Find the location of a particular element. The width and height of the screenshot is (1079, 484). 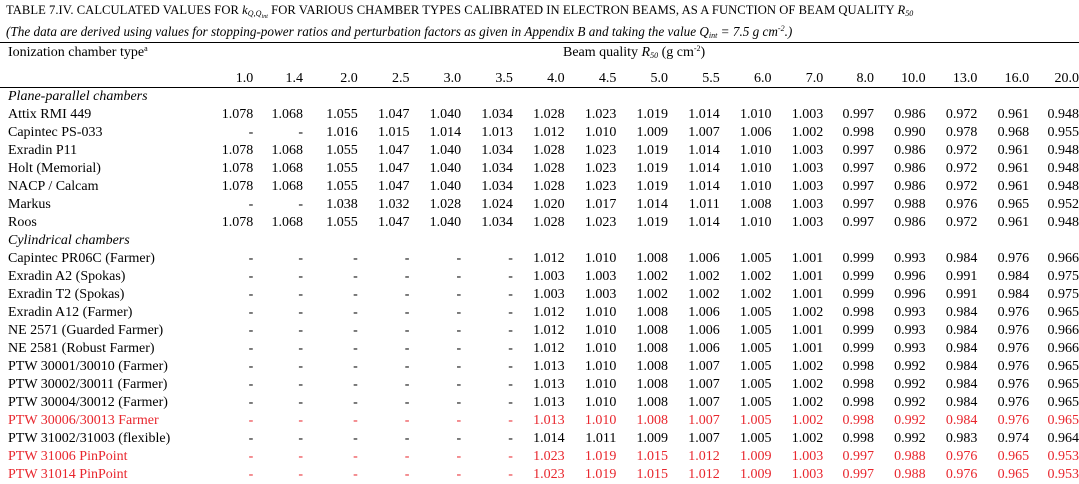

column-header: 6.0 is located at coordinates (762, 78).